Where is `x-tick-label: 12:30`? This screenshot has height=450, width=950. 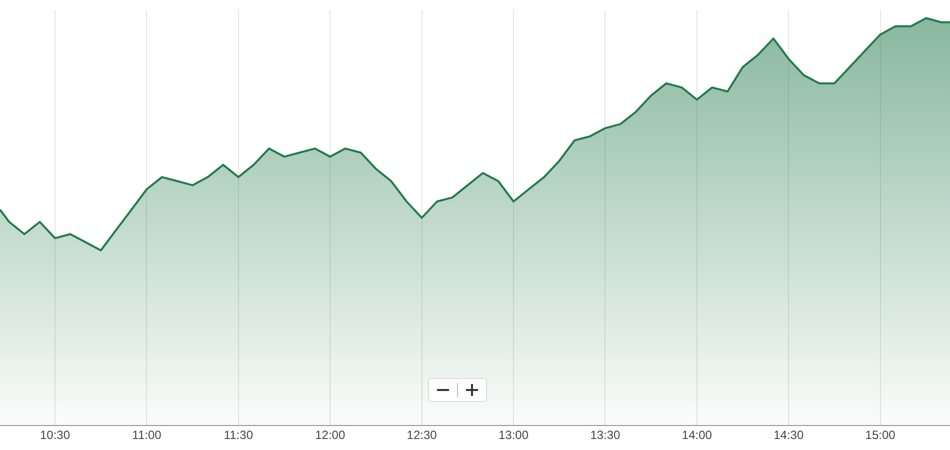 x-tick-label: 12:30 is located at coordinates (422, 435).